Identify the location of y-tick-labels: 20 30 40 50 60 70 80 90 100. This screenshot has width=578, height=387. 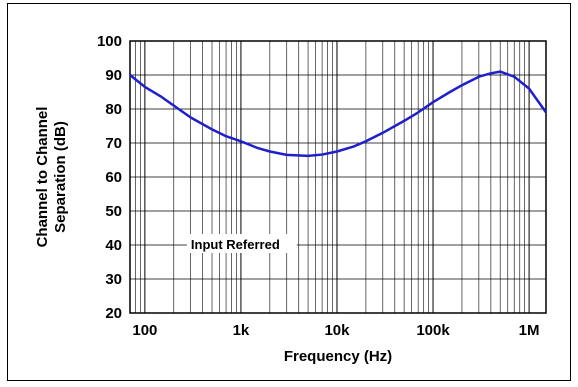
(109, 177).